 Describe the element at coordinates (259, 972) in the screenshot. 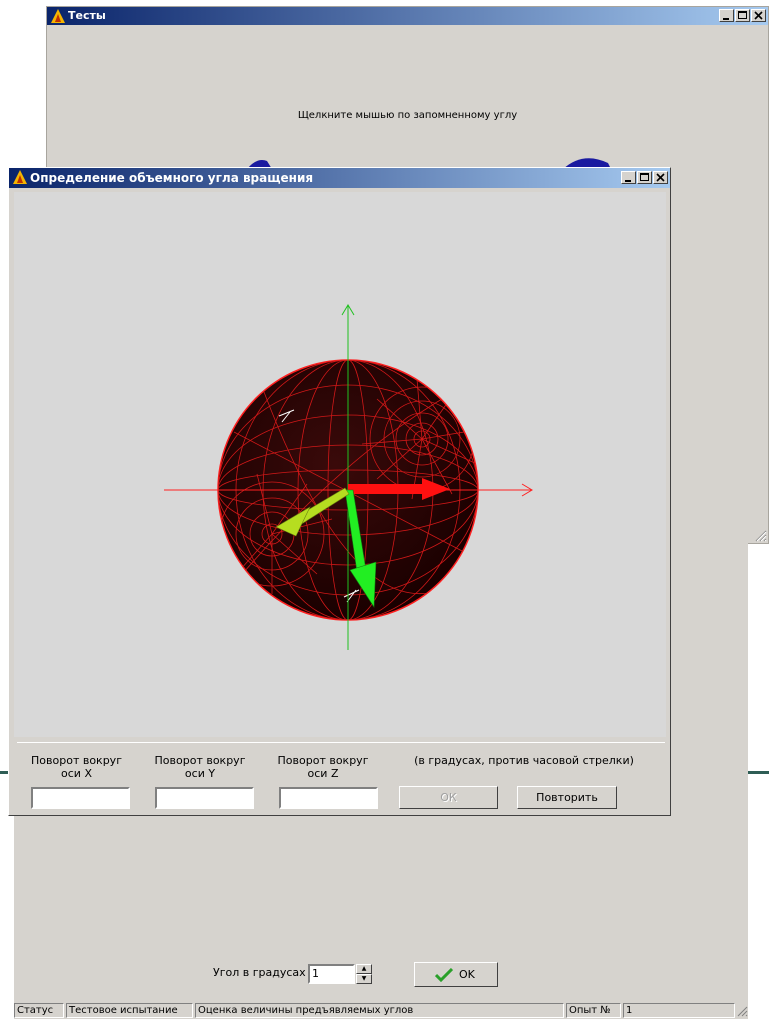

I see `angle-label: Угол в градусах` at that location.